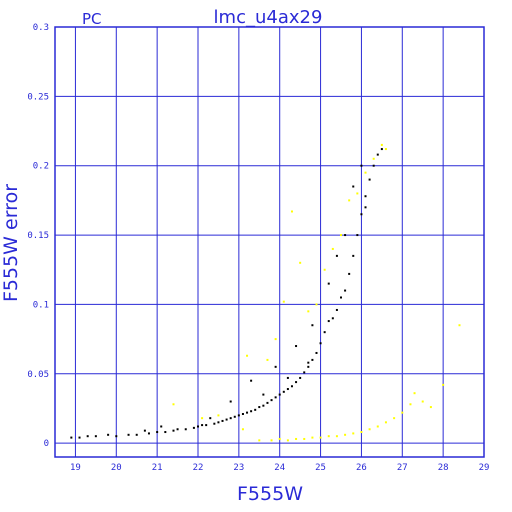  What do you see at coordinates (11, 243) in the screenshot?
I see `y-axis-title: F555W error` at bounding box center [11, 243].